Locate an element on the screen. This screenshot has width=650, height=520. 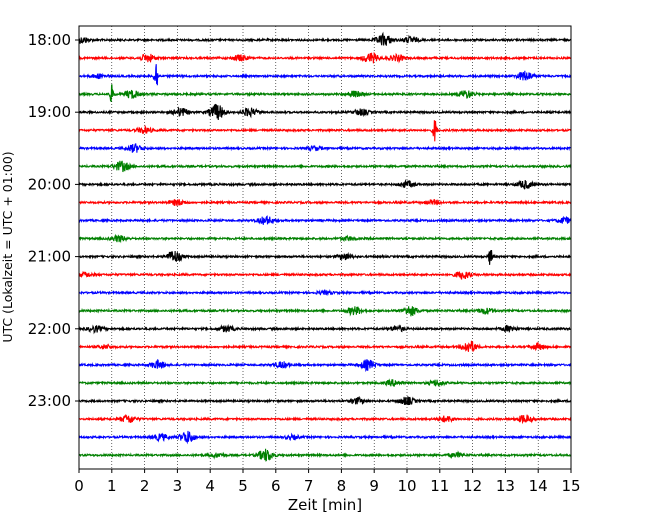
x-tick-label: 12 is located at coordinates (472, 486).